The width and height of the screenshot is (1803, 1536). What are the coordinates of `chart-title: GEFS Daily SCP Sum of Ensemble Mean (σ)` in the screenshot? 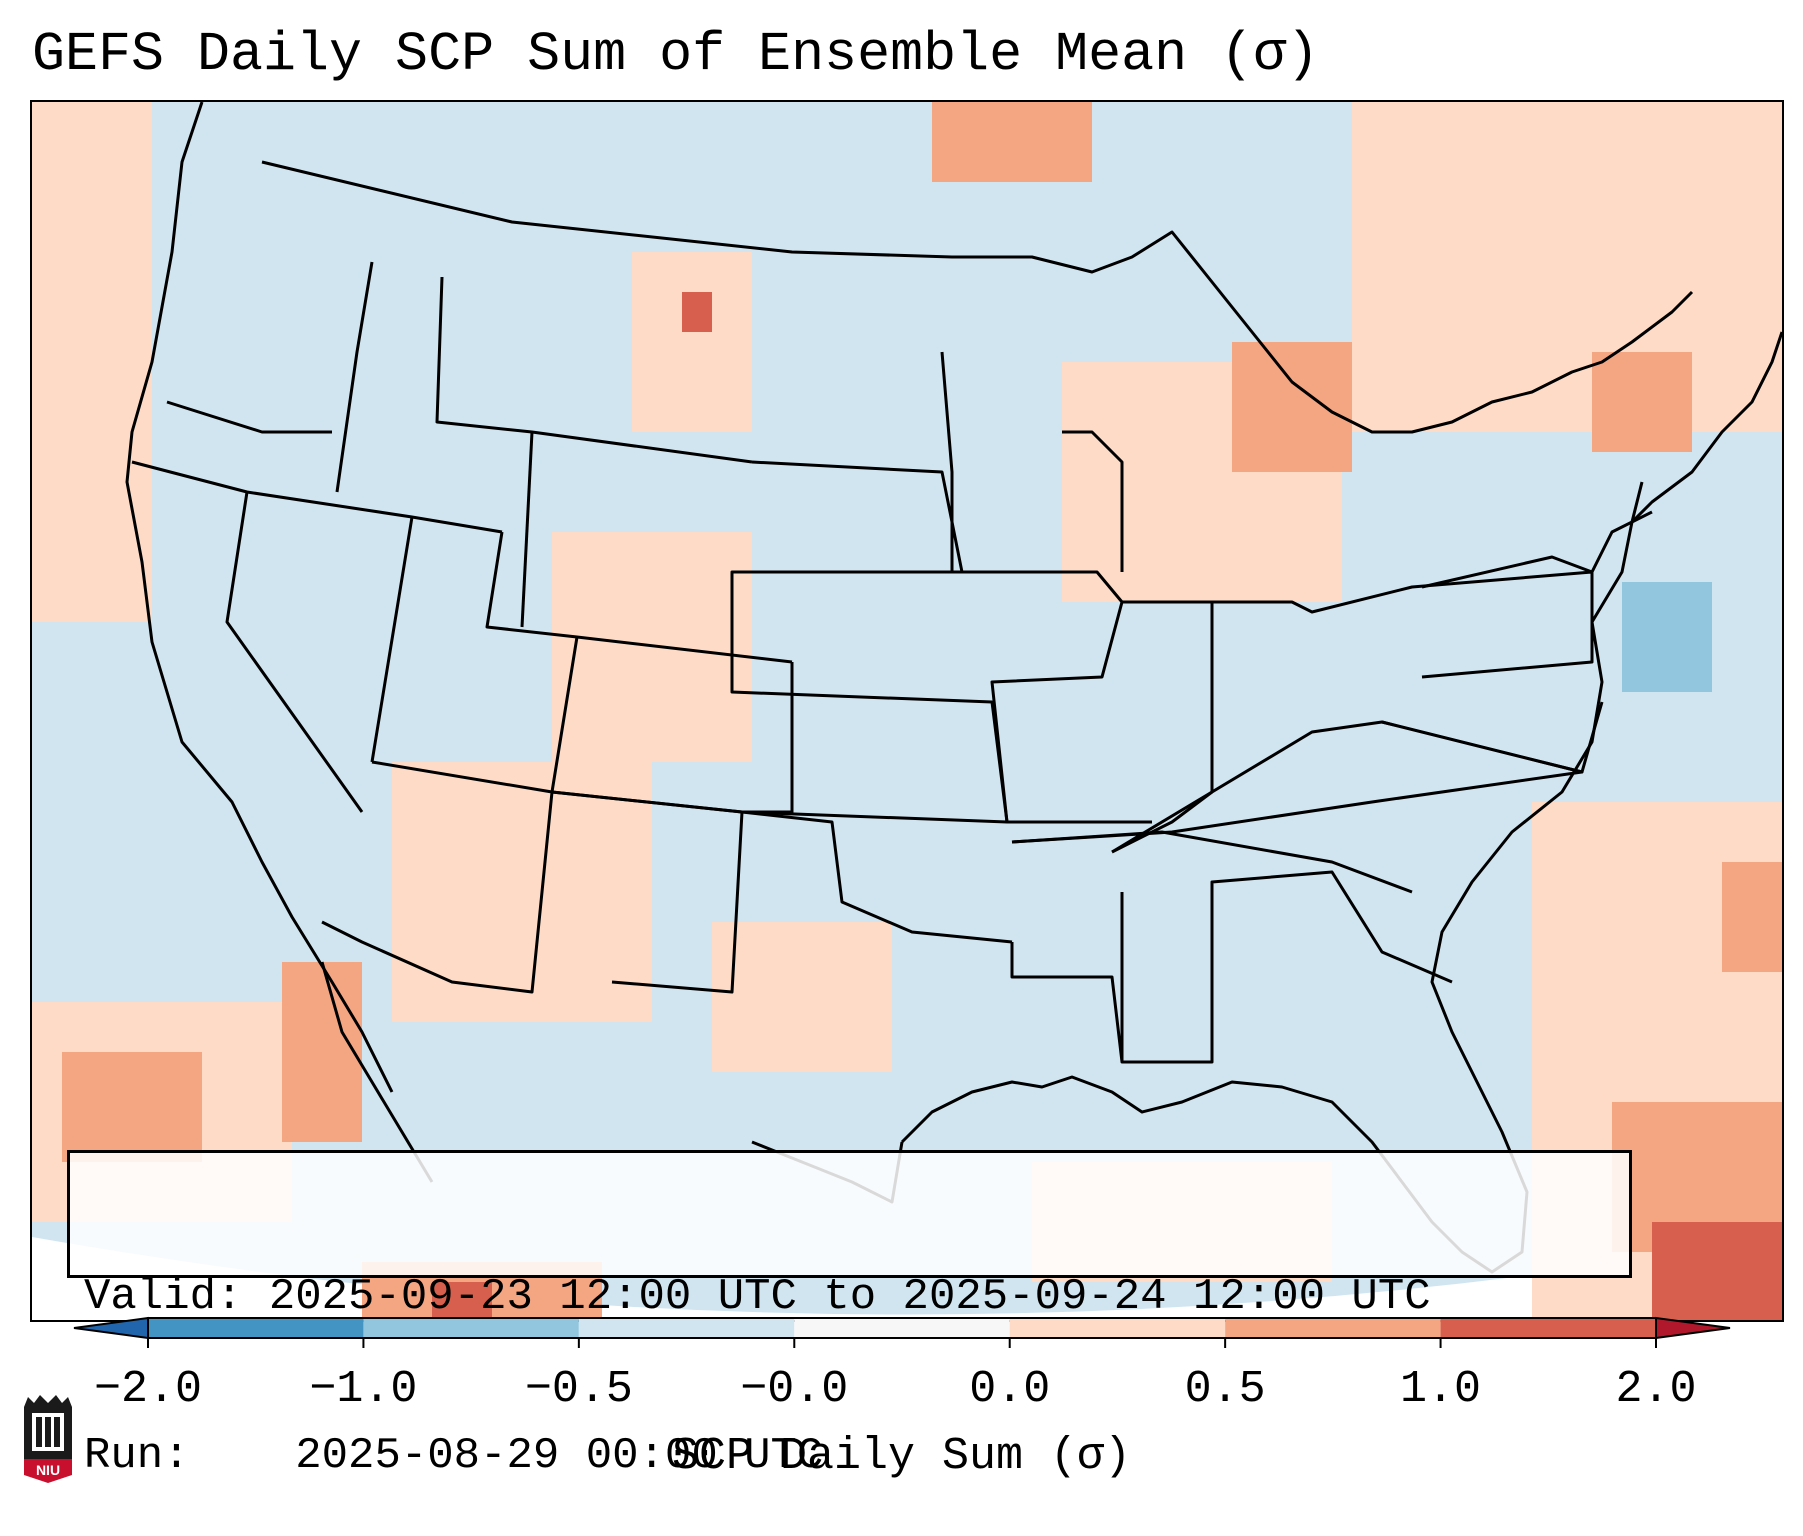 It's located at (676, 54).